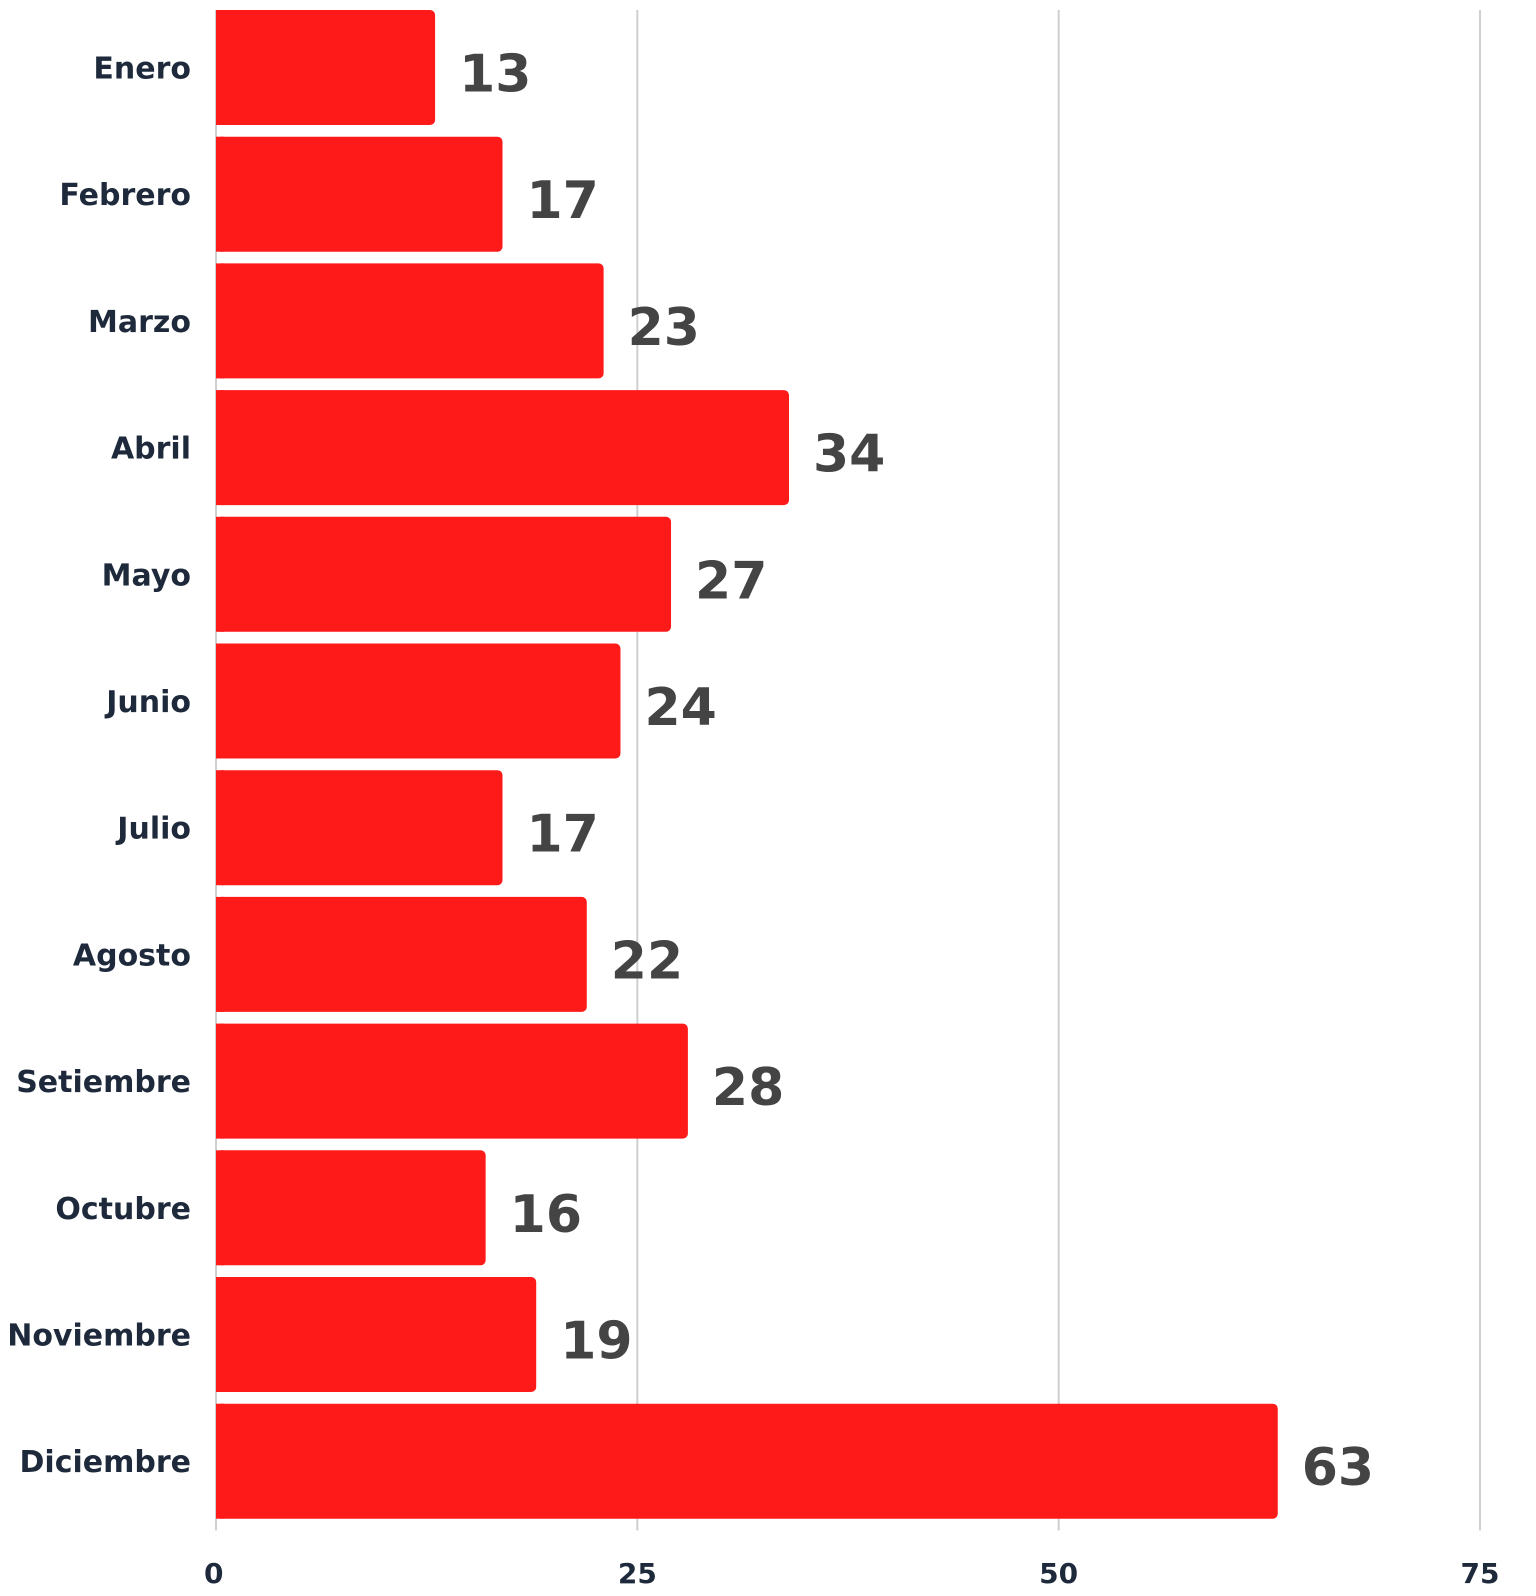  Describe the element at coordinates (359, 194) in the screenshot. I see `bar-febrero` at that location.